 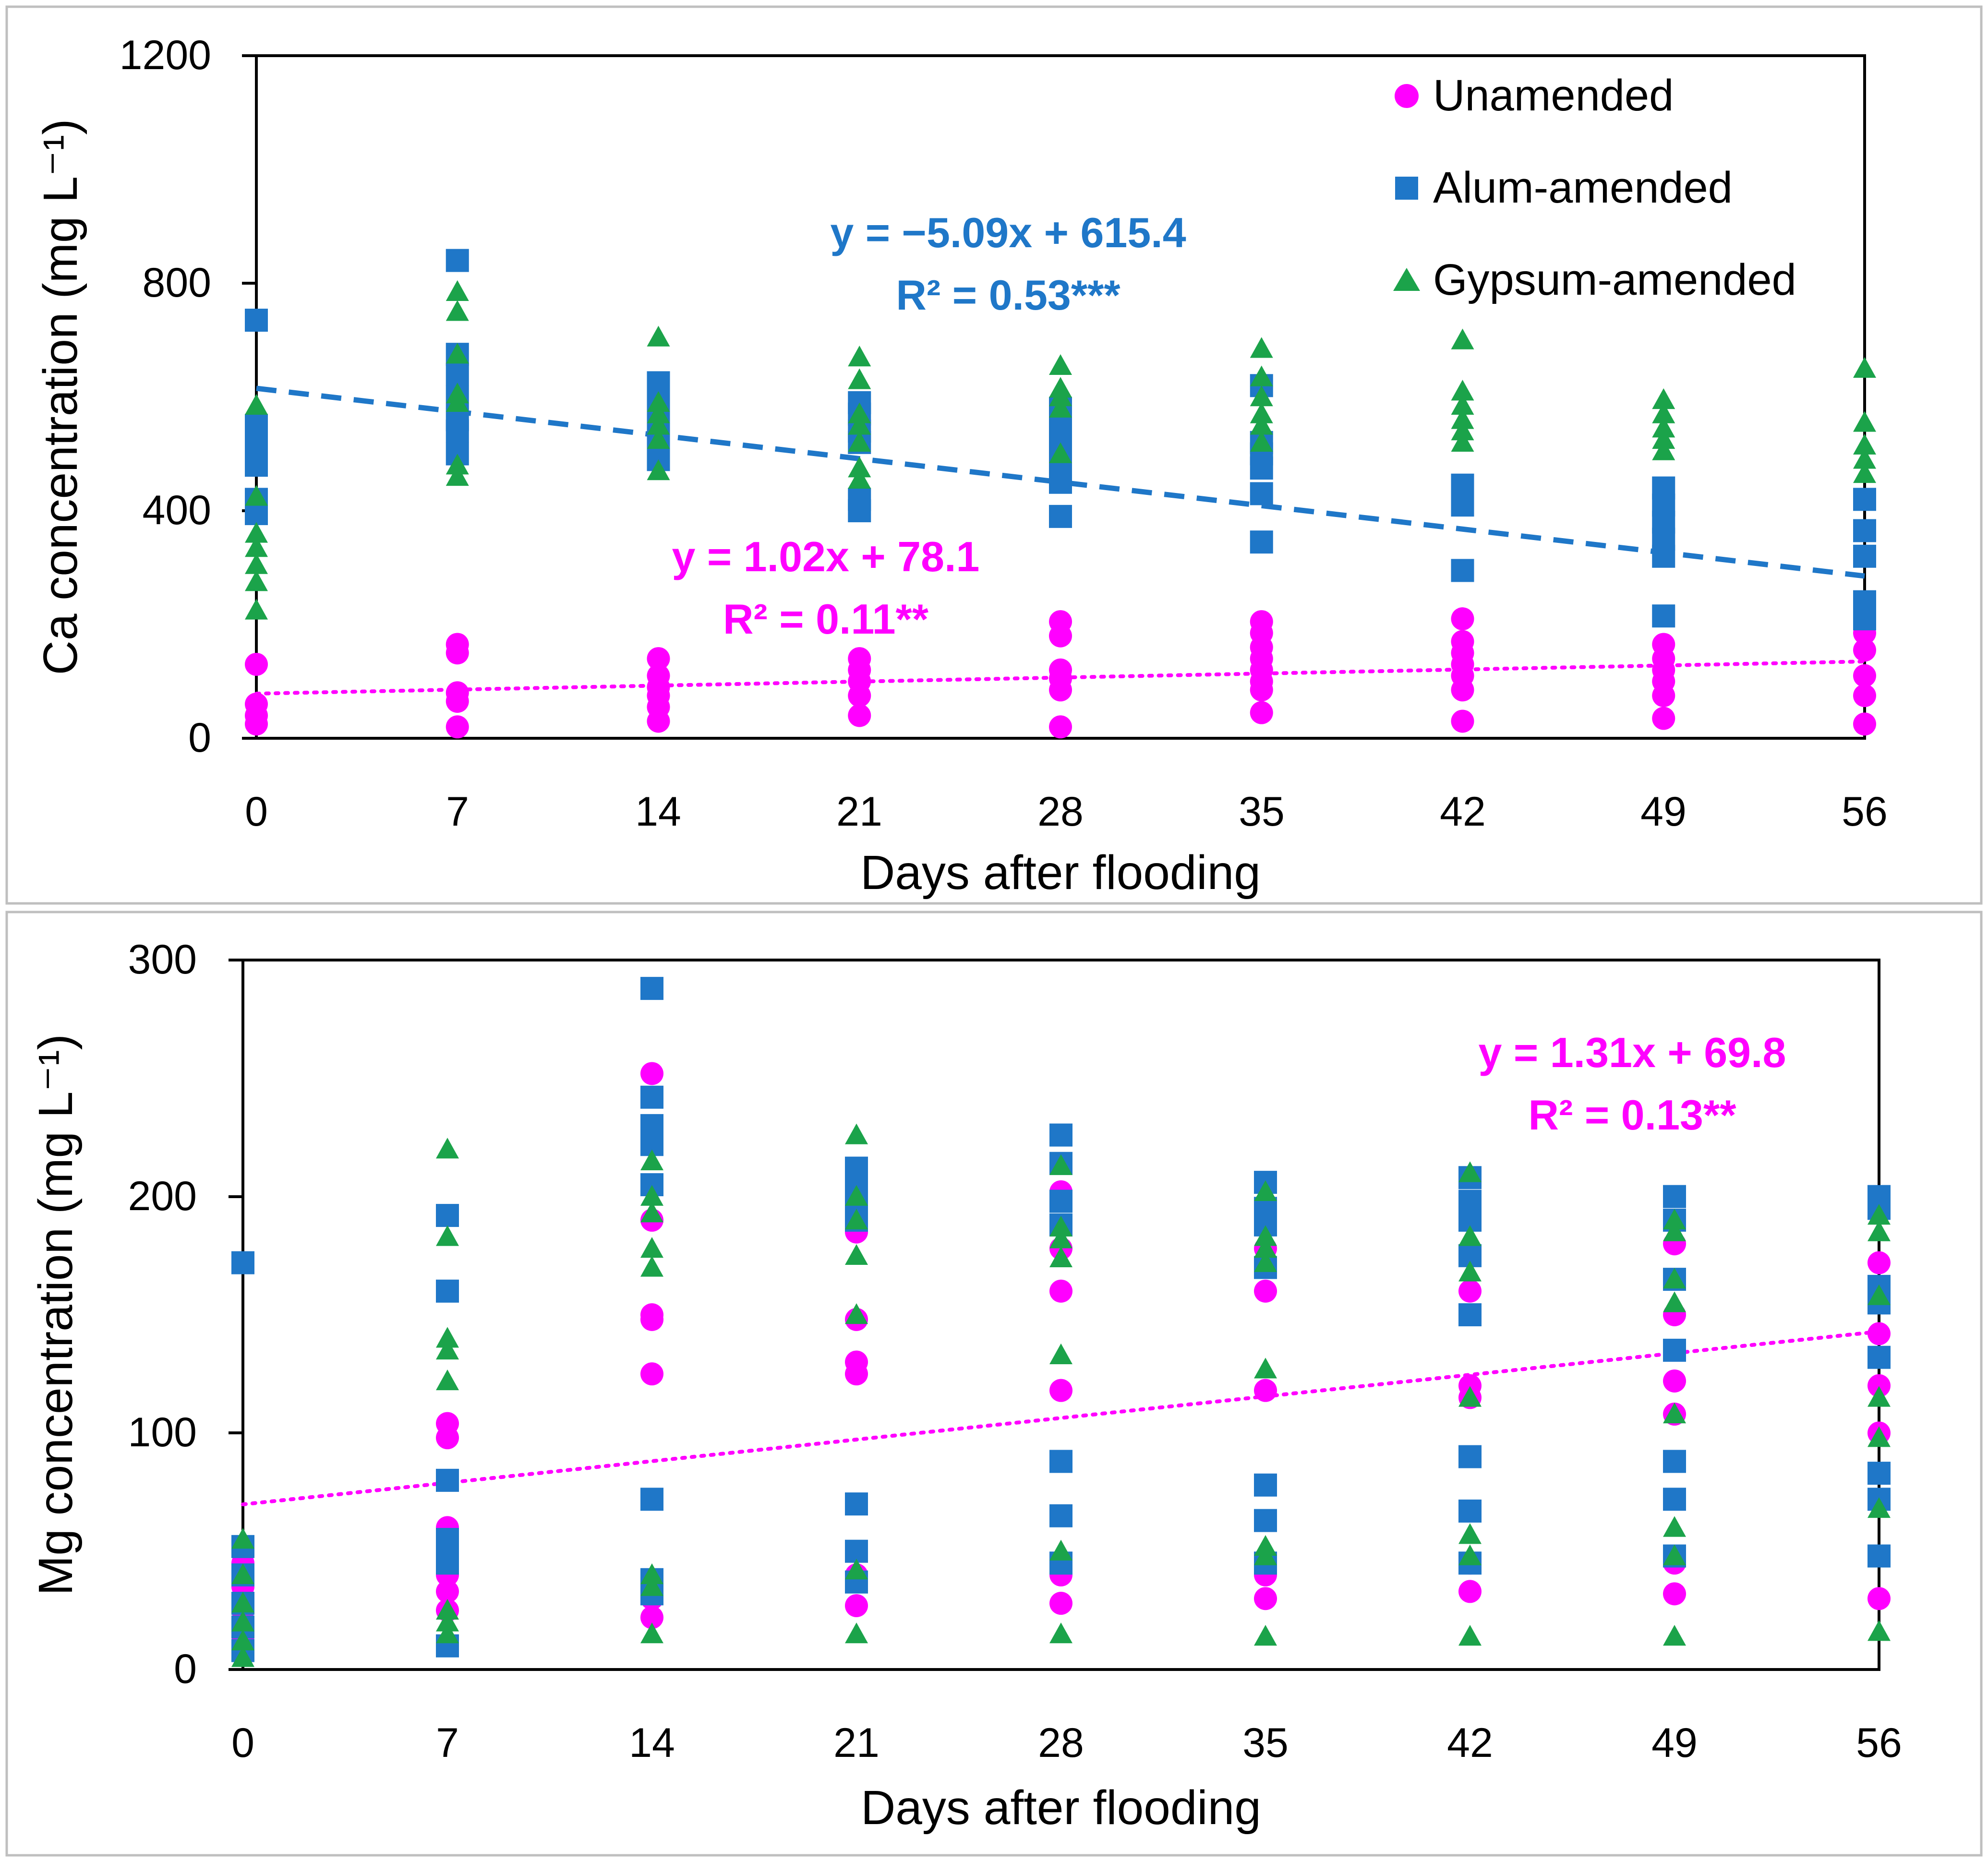 I want to click on ca-legend: Unamended Alum-amended Gypsum-amended, so click(x=1594, y=187).